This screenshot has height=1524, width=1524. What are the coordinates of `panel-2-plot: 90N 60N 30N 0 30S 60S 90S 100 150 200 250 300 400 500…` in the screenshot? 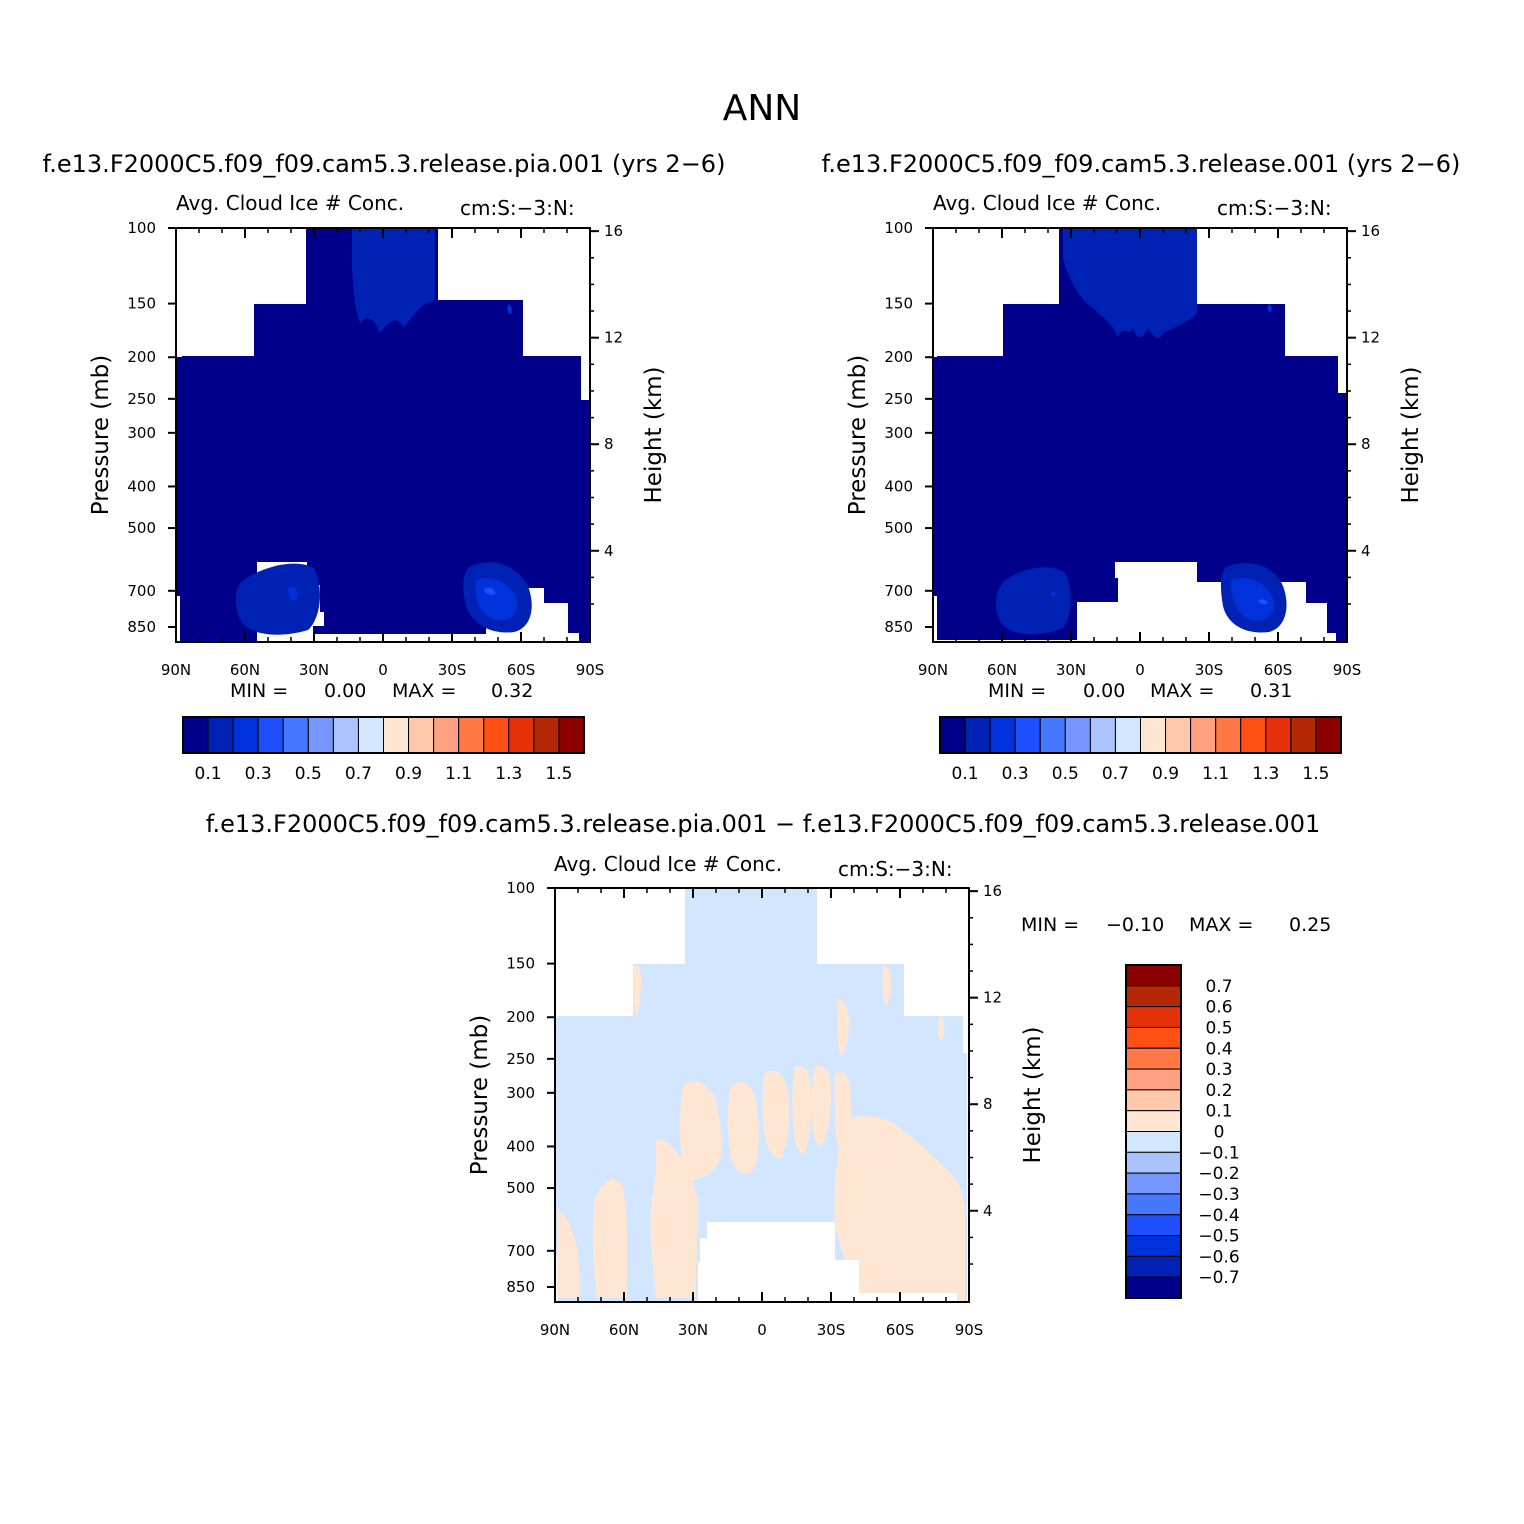 It's located at (1134, 449).